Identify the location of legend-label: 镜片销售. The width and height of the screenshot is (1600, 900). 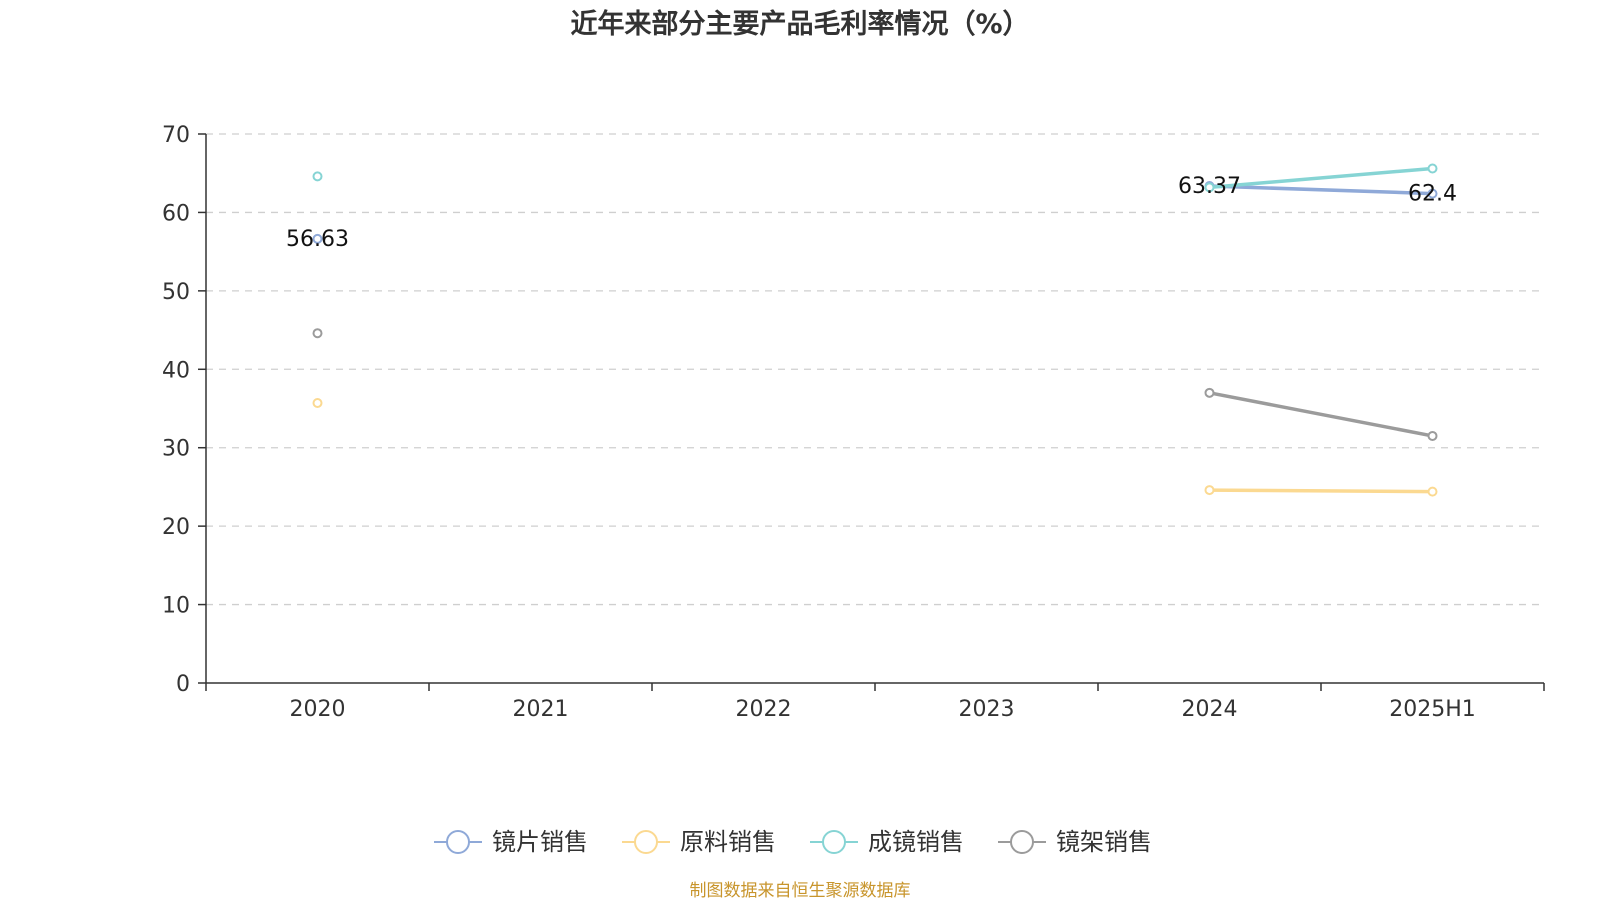
(540, 842).